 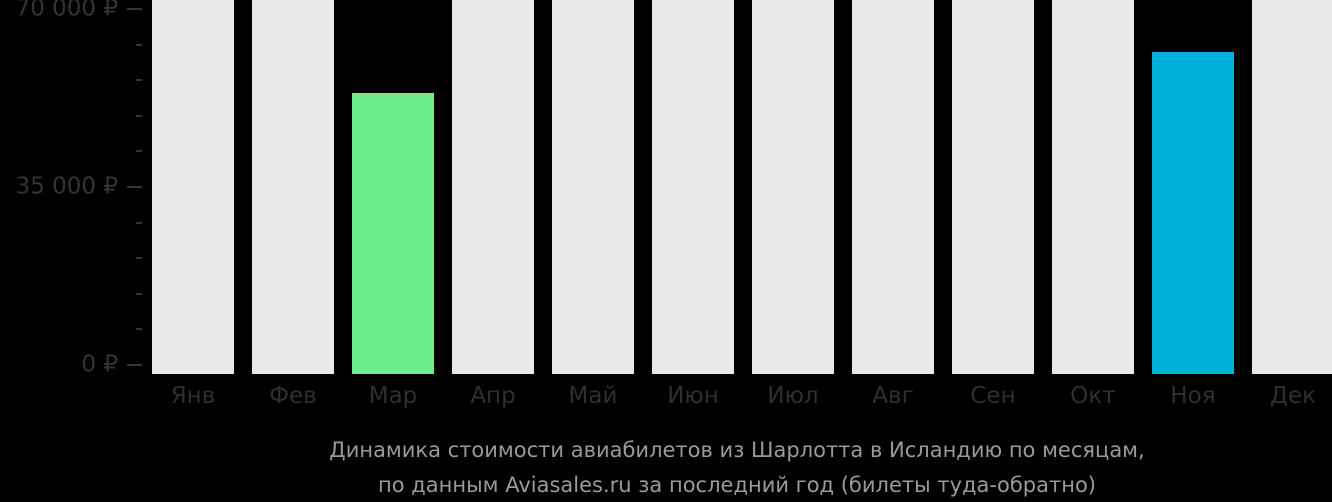 What do you see at coordinates (593, 396) in the screenshot?
I see `x-label-may: Май` at bounding box center [593, 396].